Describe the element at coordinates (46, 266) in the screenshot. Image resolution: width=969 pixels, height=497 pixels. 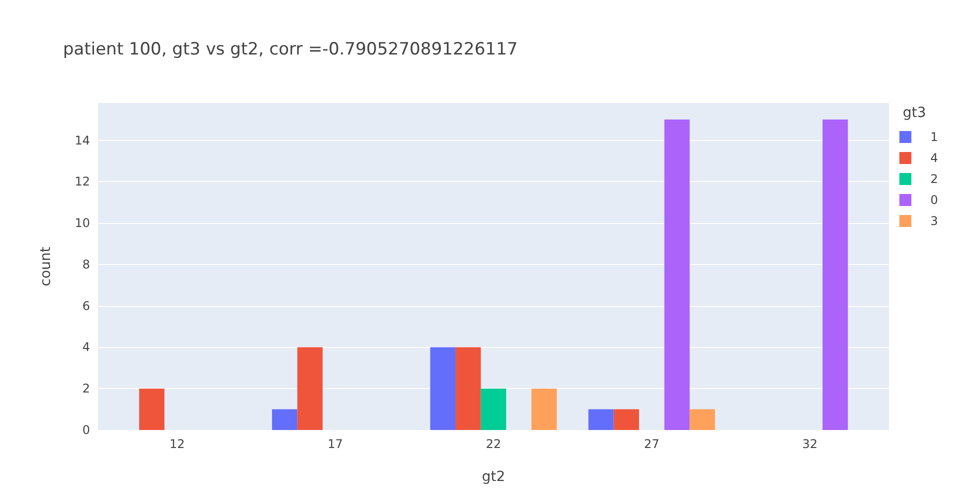
I see `y-axis-title: count` at that location.